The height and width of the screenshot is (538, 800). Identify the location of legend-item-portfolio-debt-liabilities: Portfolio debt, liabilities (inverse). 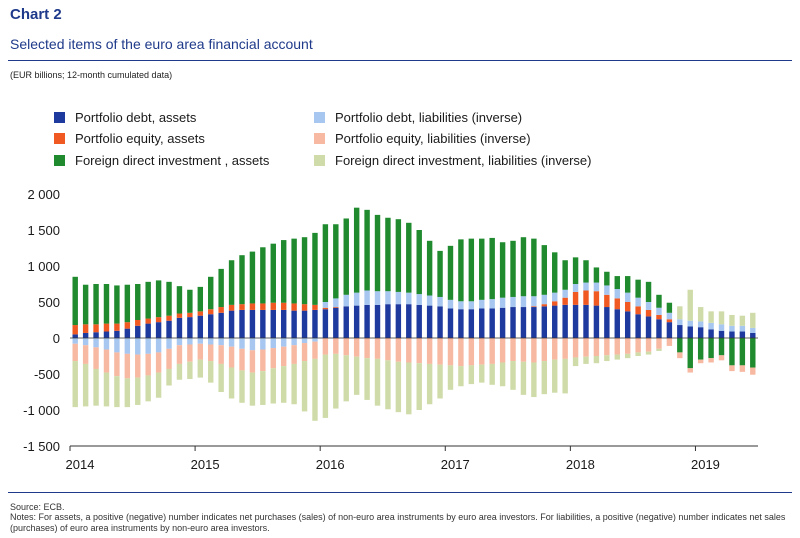
(418, 117).